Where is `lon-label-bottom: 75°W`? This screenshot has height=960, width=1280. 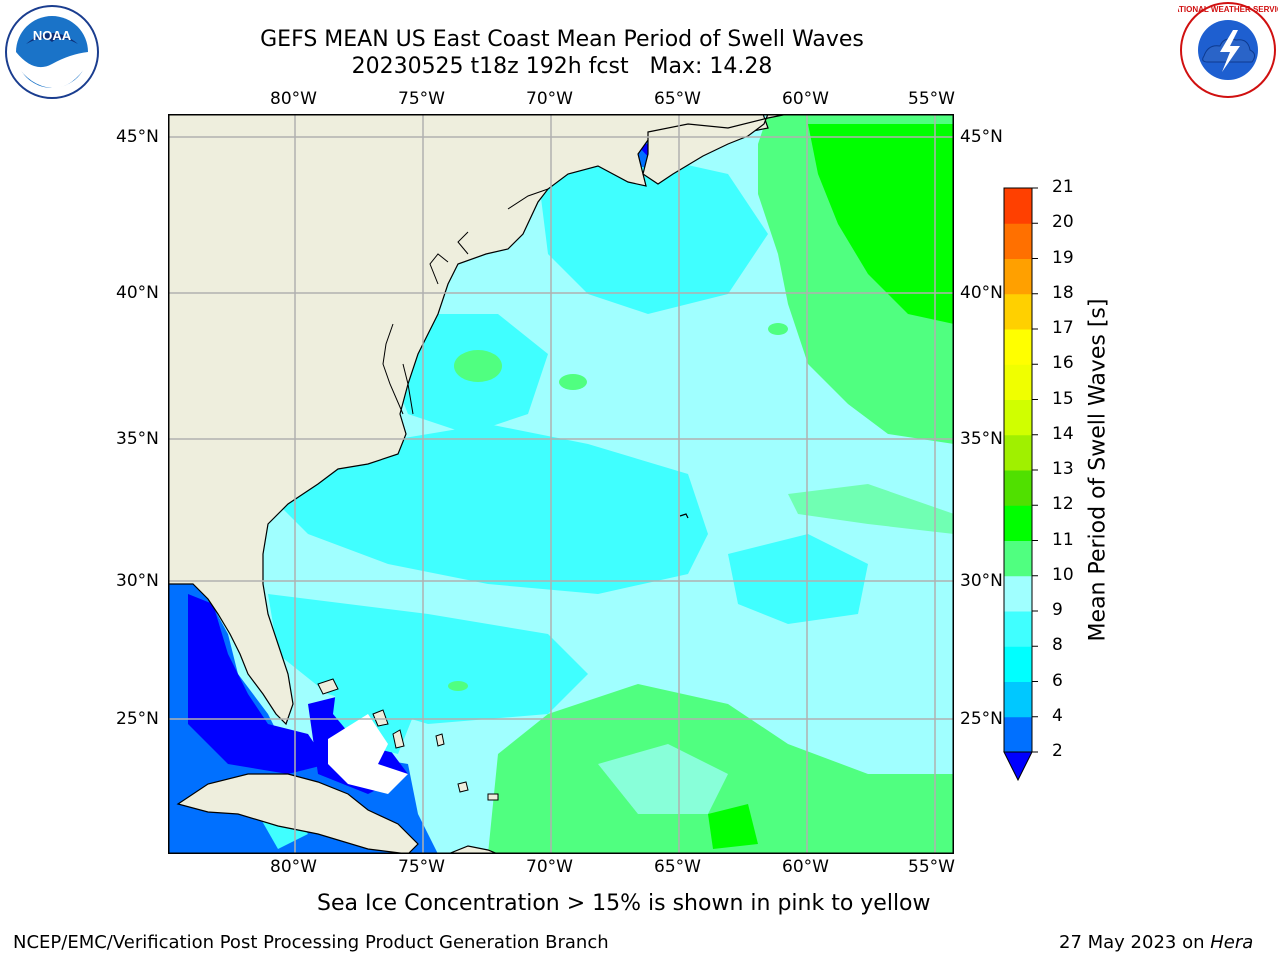
lon-label-bottom: 75°W is located at coordinates (421, 867).